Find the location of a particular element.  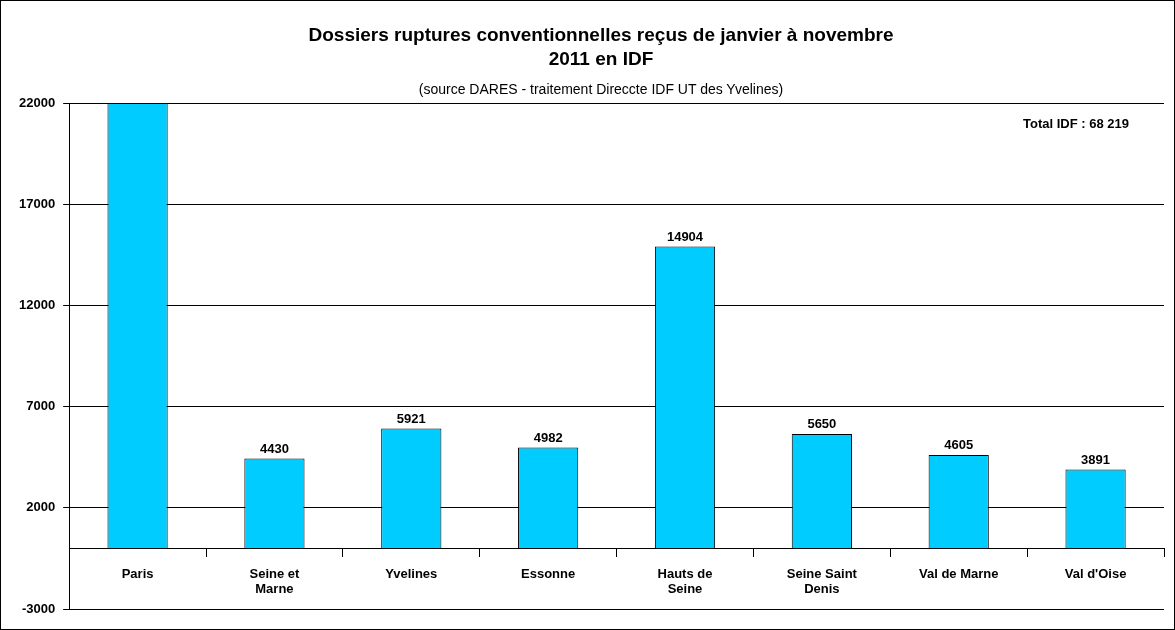

x-tick-label: Val d'Oise is located at coordinates (1095, 573).